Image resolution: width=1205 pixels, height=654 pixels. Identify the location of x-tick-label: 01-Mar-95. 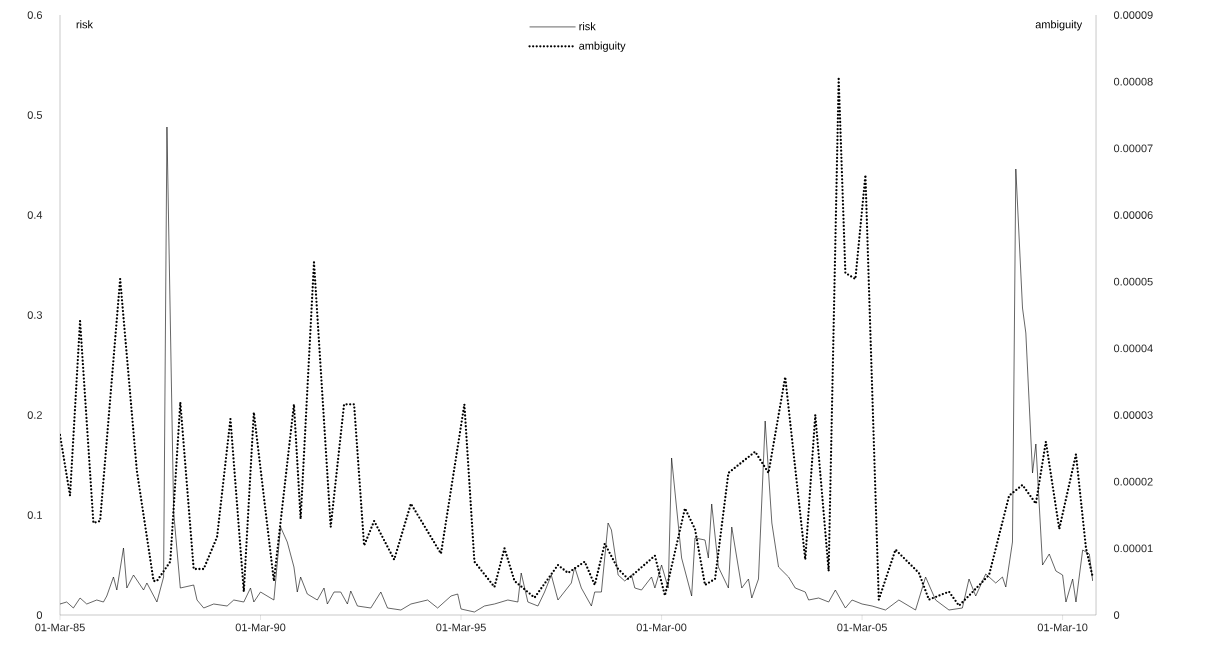
(461, 627).